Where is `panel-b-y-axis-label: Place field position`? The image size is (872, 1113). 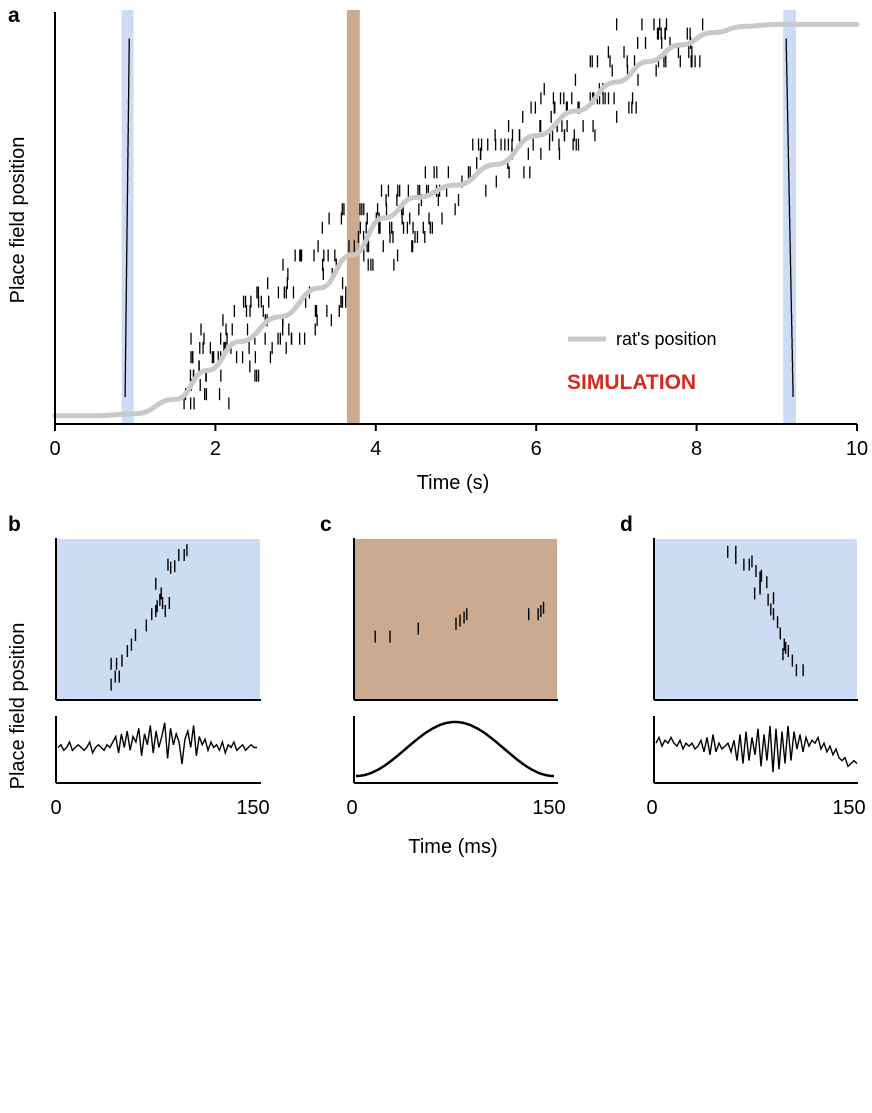 panel-b-y-axis-label: Place field position is located at coordinates (18, 706).